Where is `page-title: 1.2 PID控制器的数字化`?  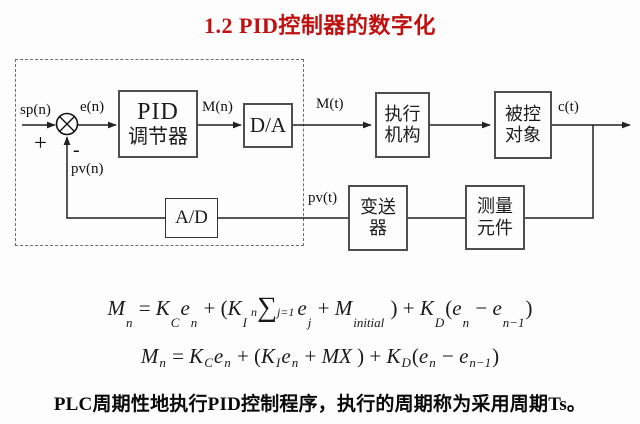 page-title: 1.2 PID控制器的数字化 is located at coordinates (320, 25).